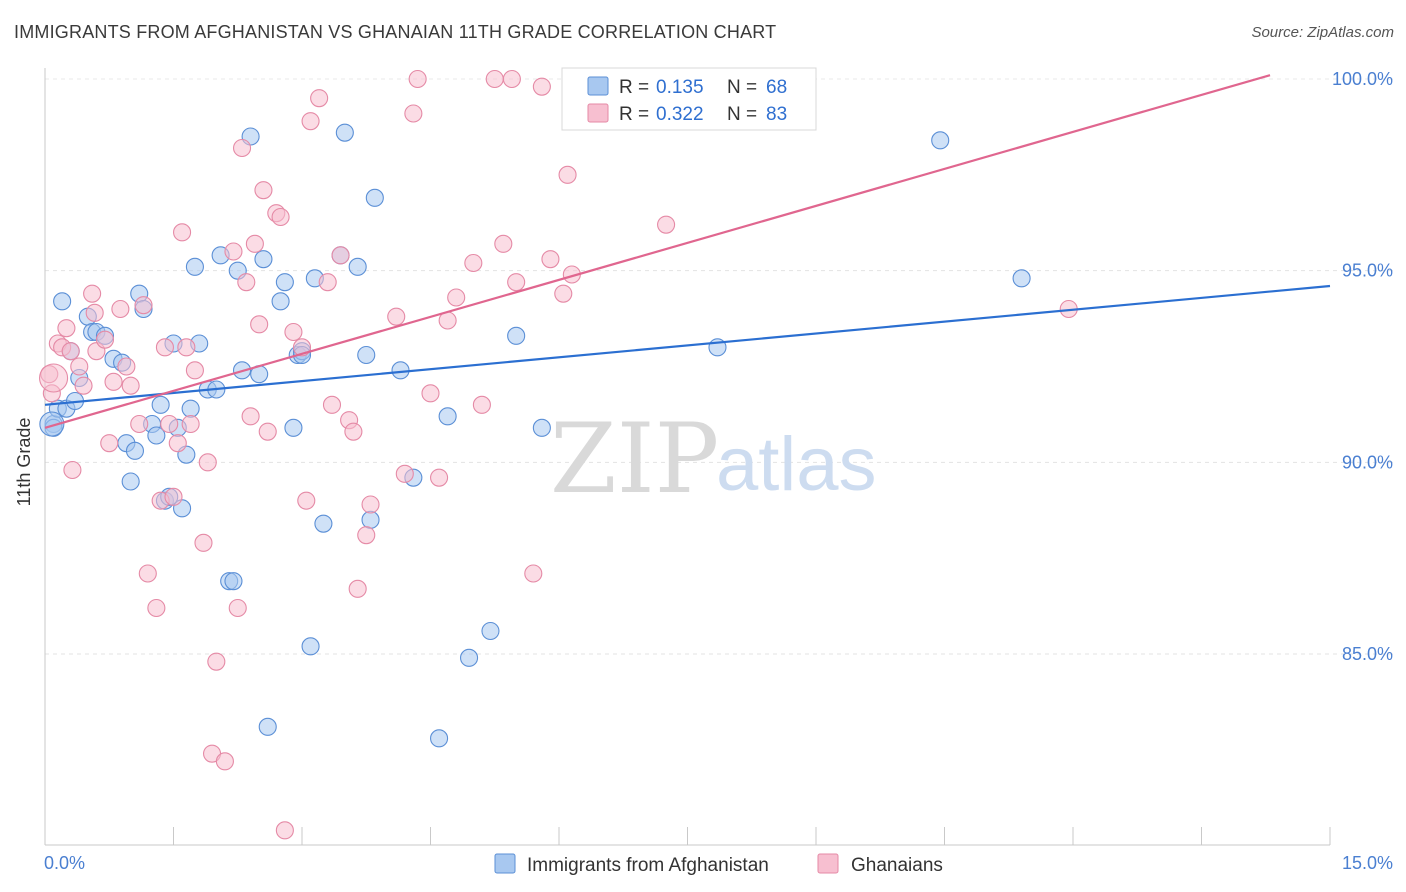  What do you see at coordinates (776, 114) in the screenshot?
I see `legend-n-value-2: 83` at bounding box center [776, 114].